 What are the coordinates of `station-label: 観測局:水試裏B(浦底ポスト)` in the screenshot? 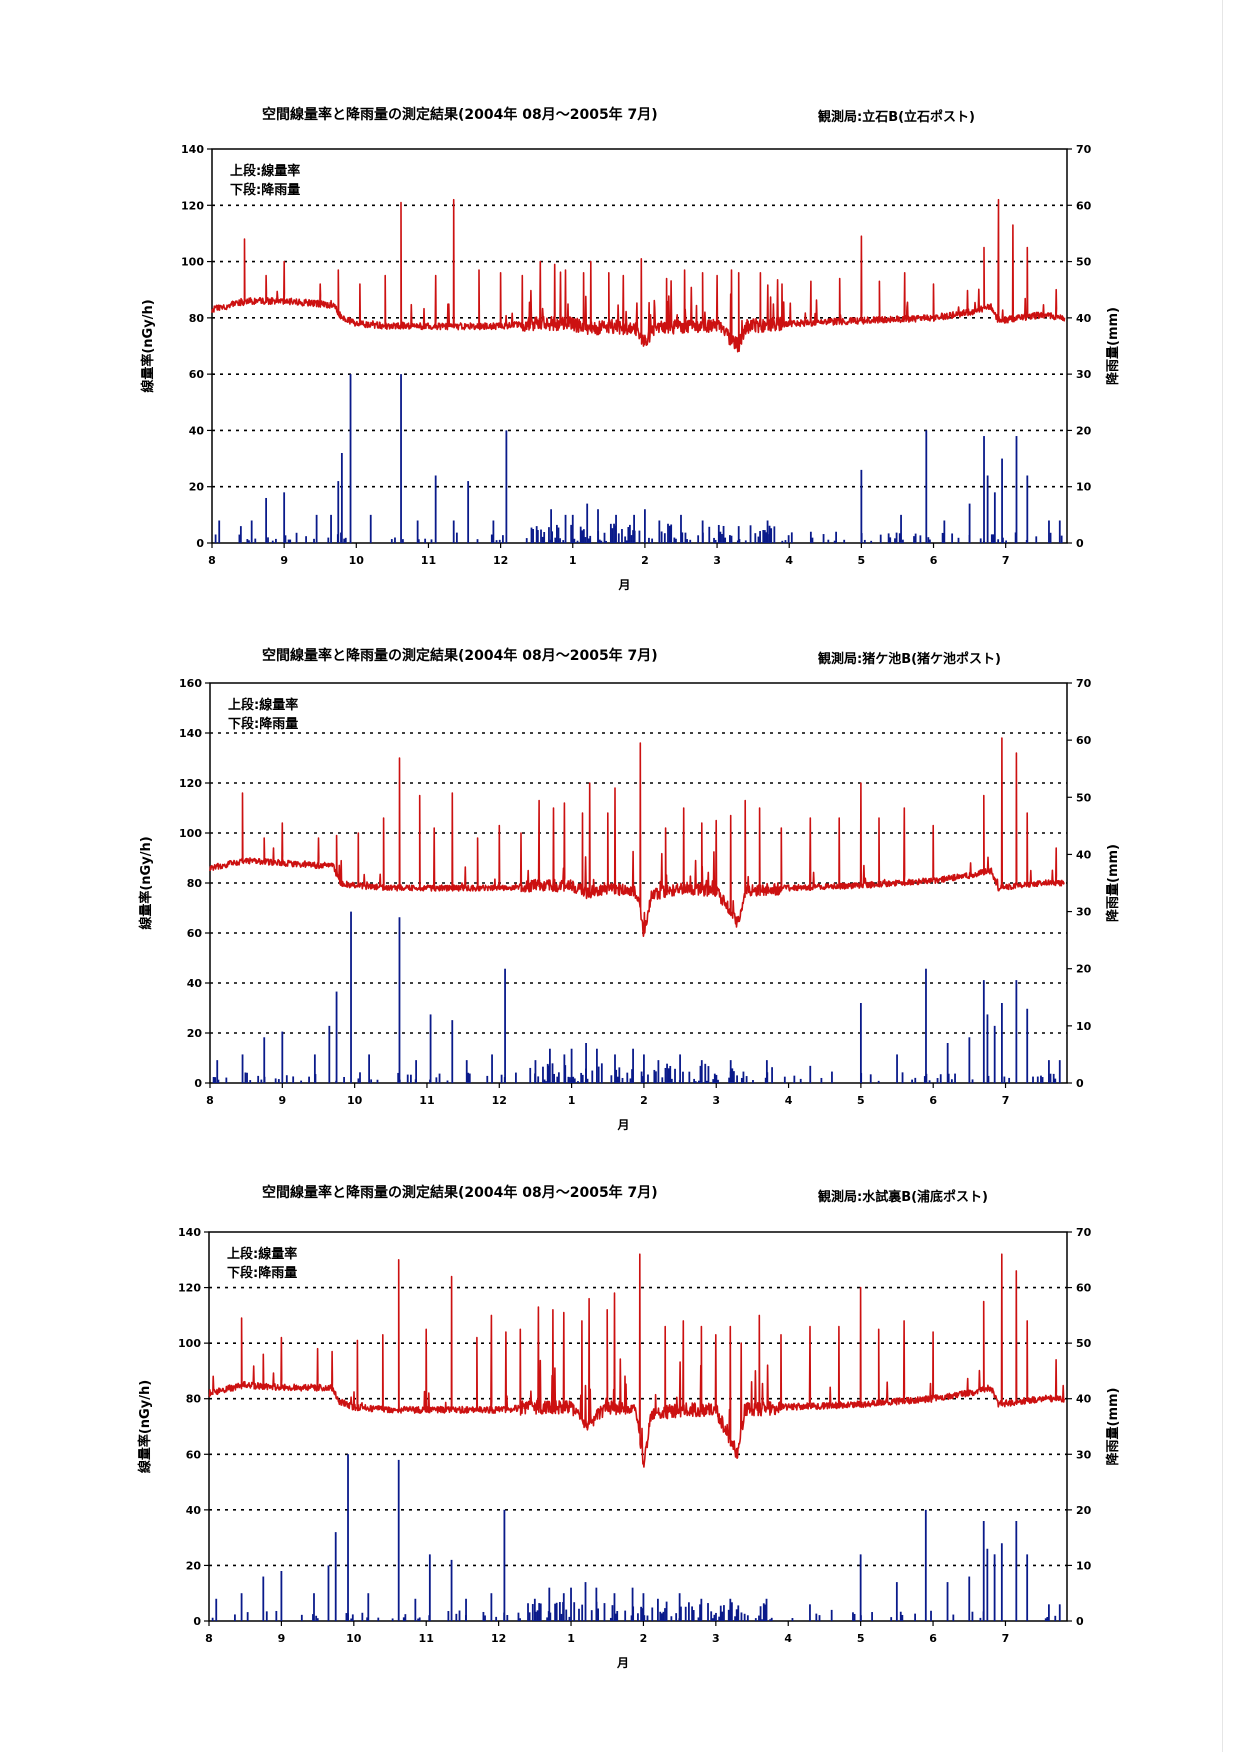 It's located at (903, 1197).